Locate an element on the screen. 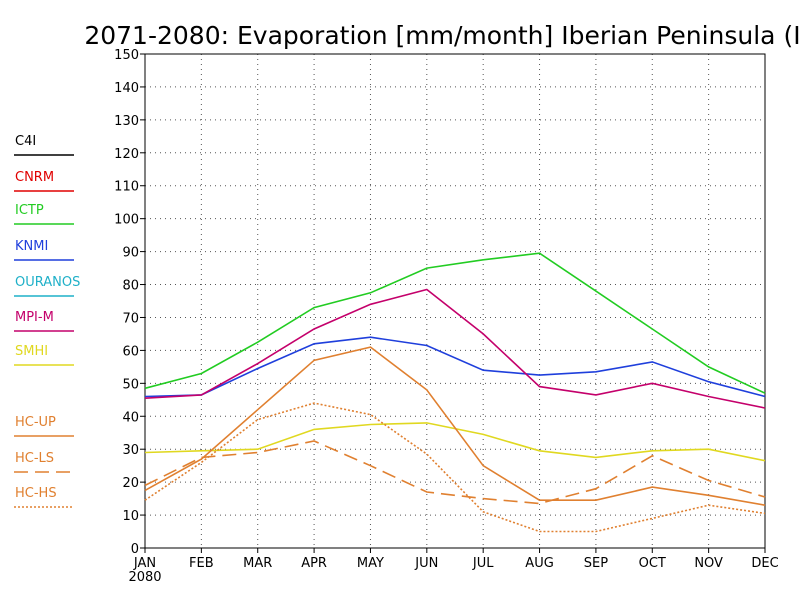 The height and width of the screenshot is (600, 800). x-tick-label: JAN is located at coordinates (144, 563).